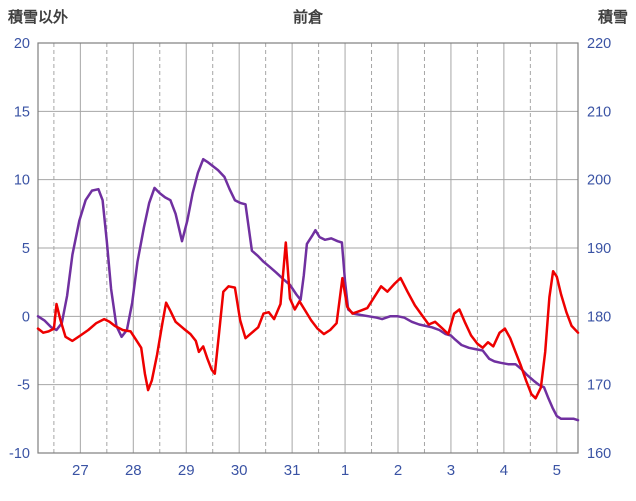 This screenshot has width=636, height=501. Describe the element at coordinates (504, 470) in the screenshot. I see `x-axis-tick: 4` at that location.